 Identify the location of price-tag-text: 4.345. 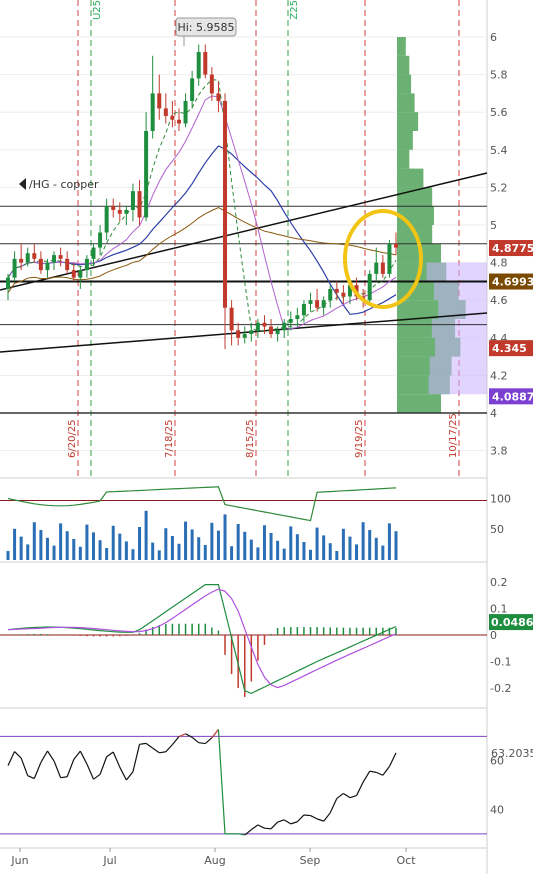
(509, 348).